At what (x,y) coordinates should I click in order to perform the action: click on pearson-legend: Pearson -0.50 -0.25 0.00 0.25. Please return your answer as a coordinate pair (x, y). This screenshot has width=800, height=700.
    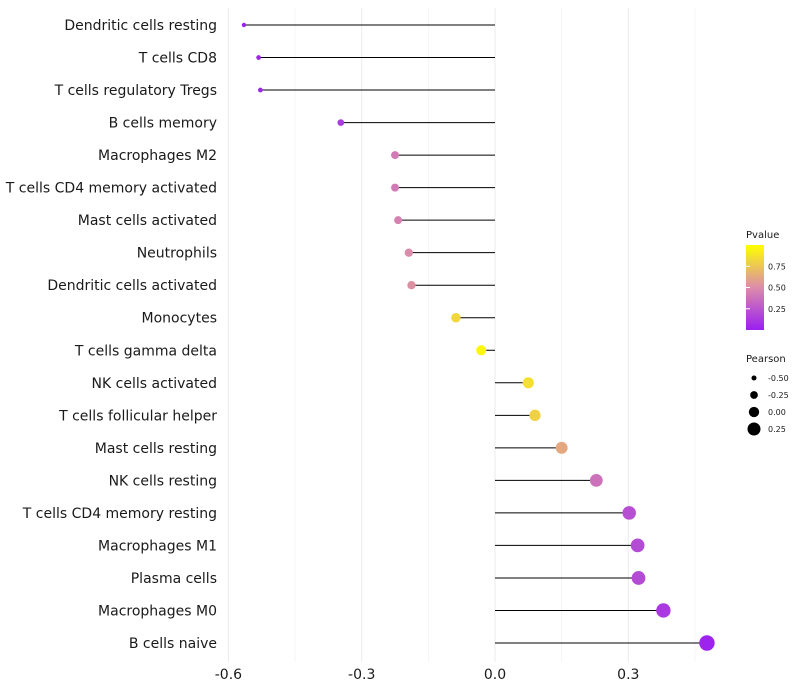
    Looking at the image, I should click on (767, 395).